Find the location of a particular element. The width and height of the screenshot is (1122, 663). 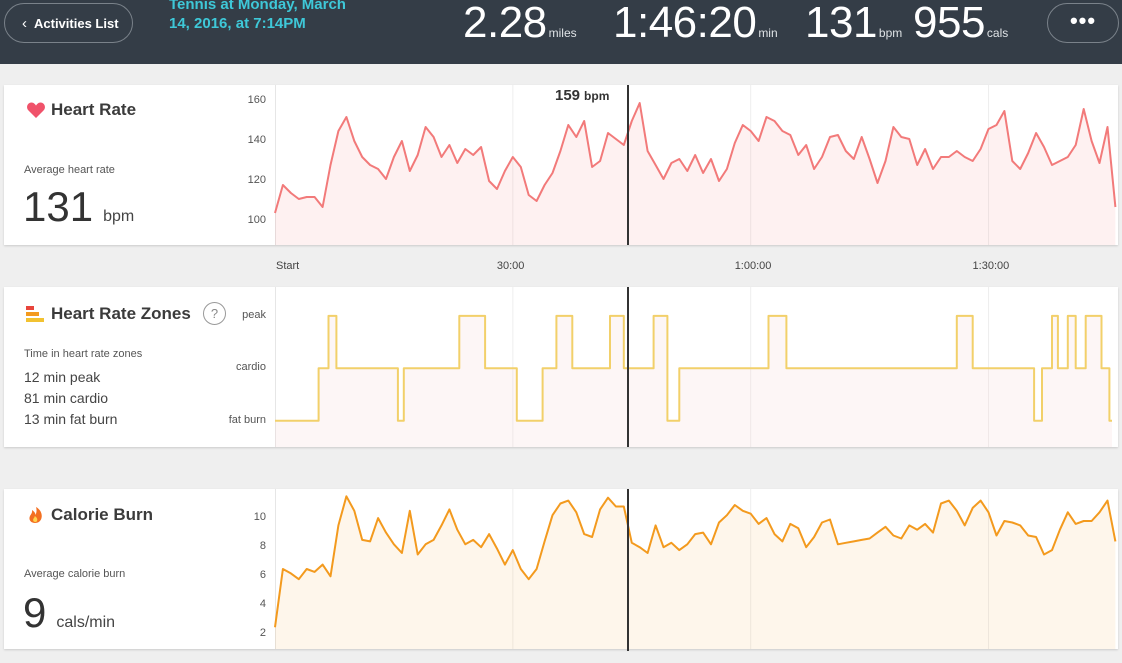

stat-calories-unit: cals is located at coordinates (997, 33).